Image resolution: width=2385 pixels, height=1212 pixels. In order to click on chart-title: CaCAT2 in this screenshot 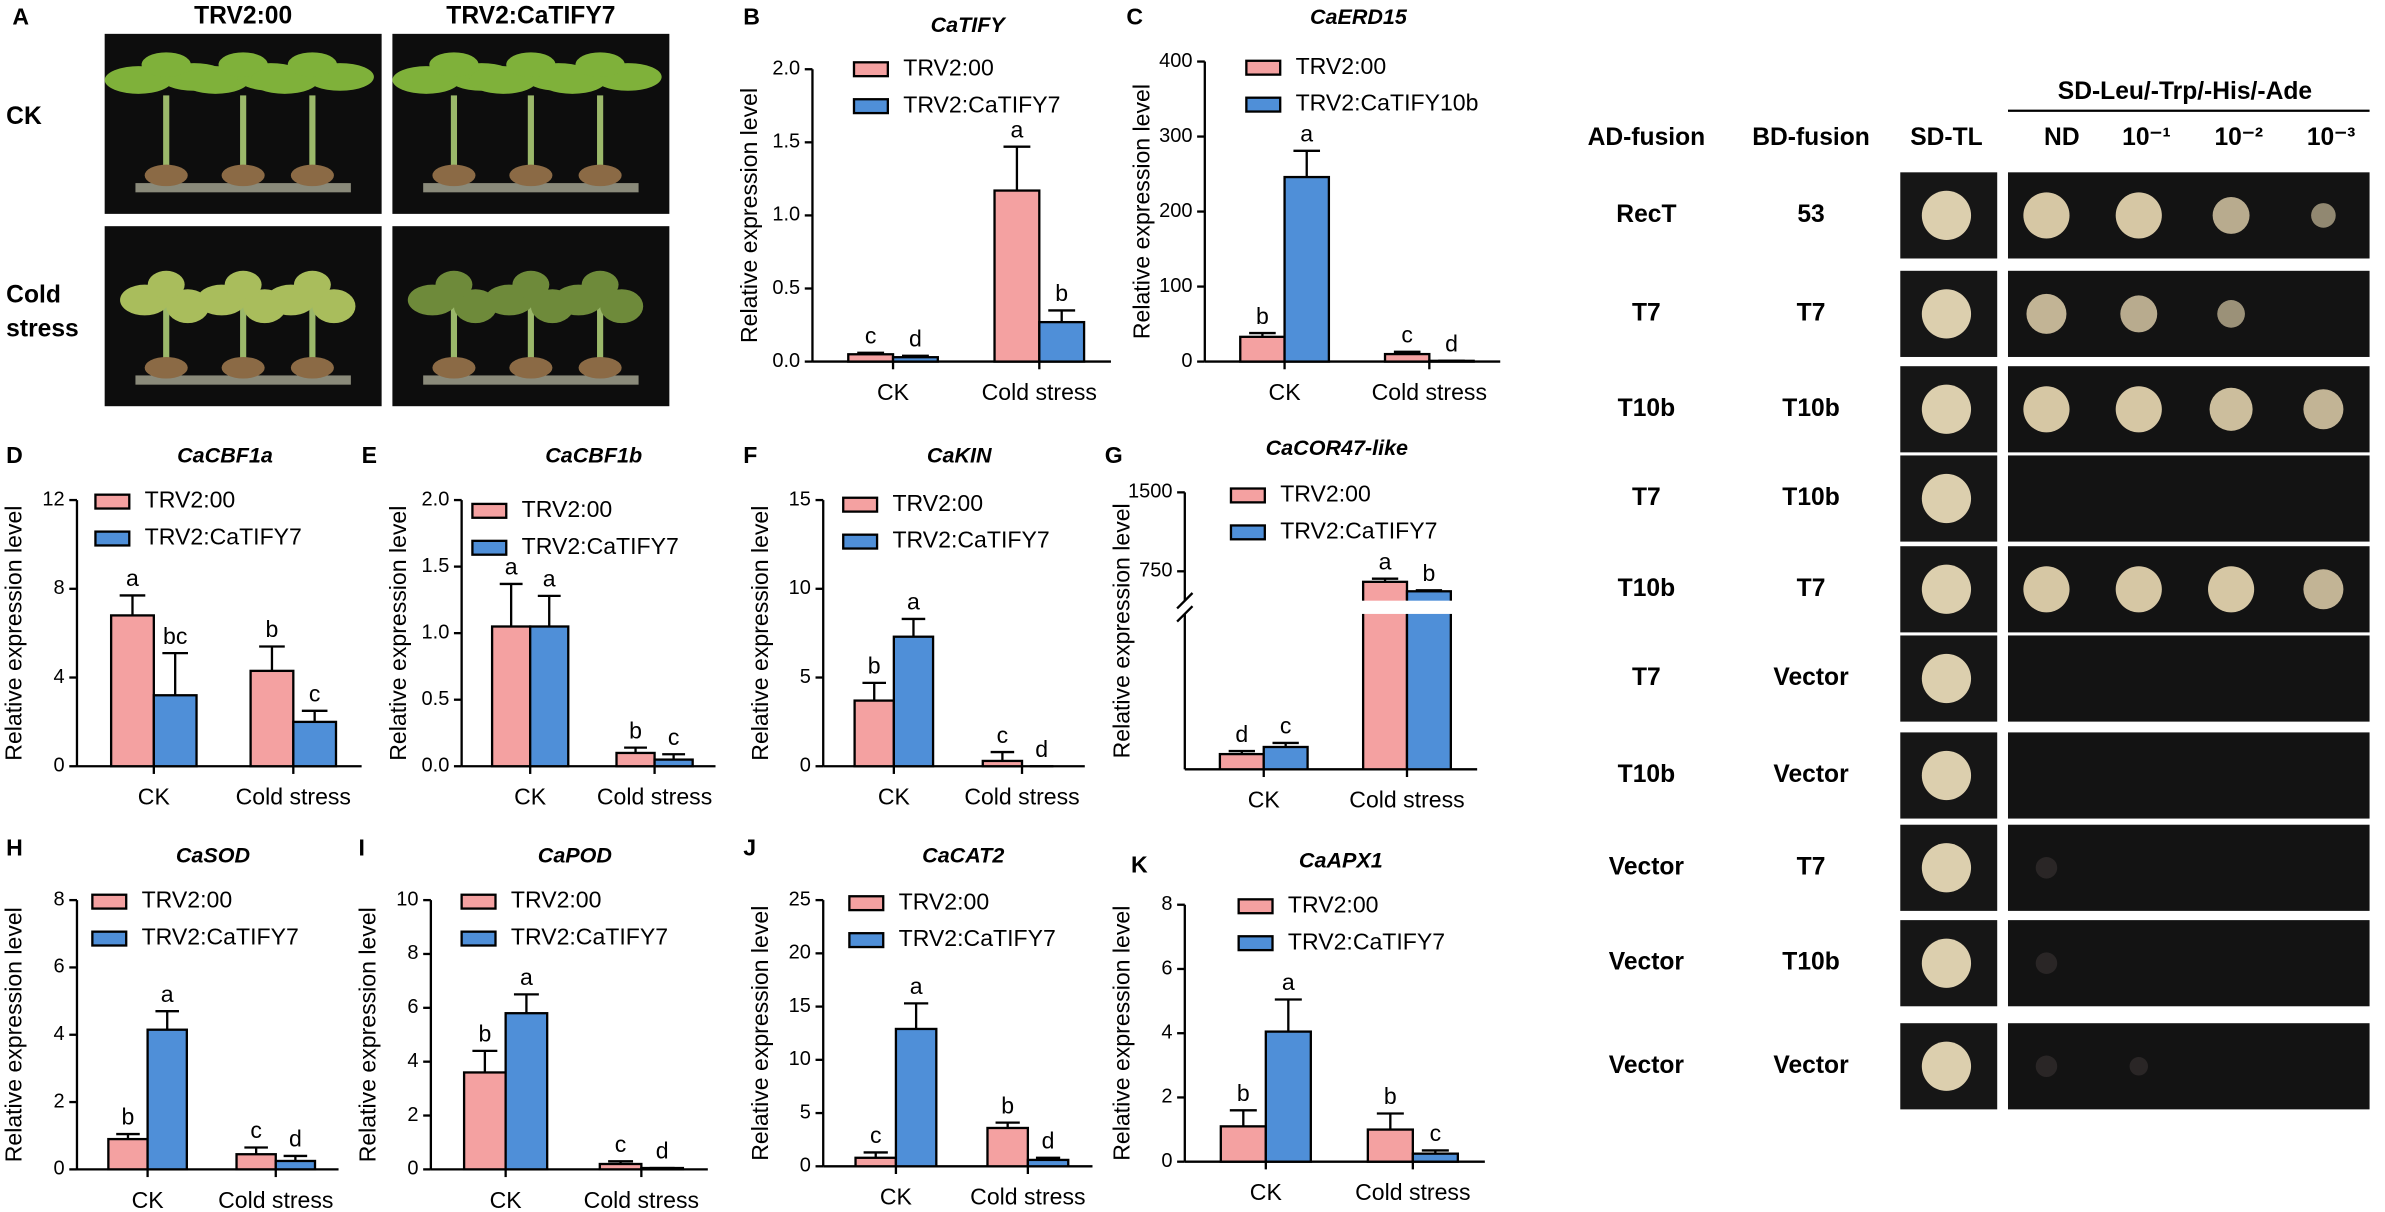, I will do `click(963, 856)`.